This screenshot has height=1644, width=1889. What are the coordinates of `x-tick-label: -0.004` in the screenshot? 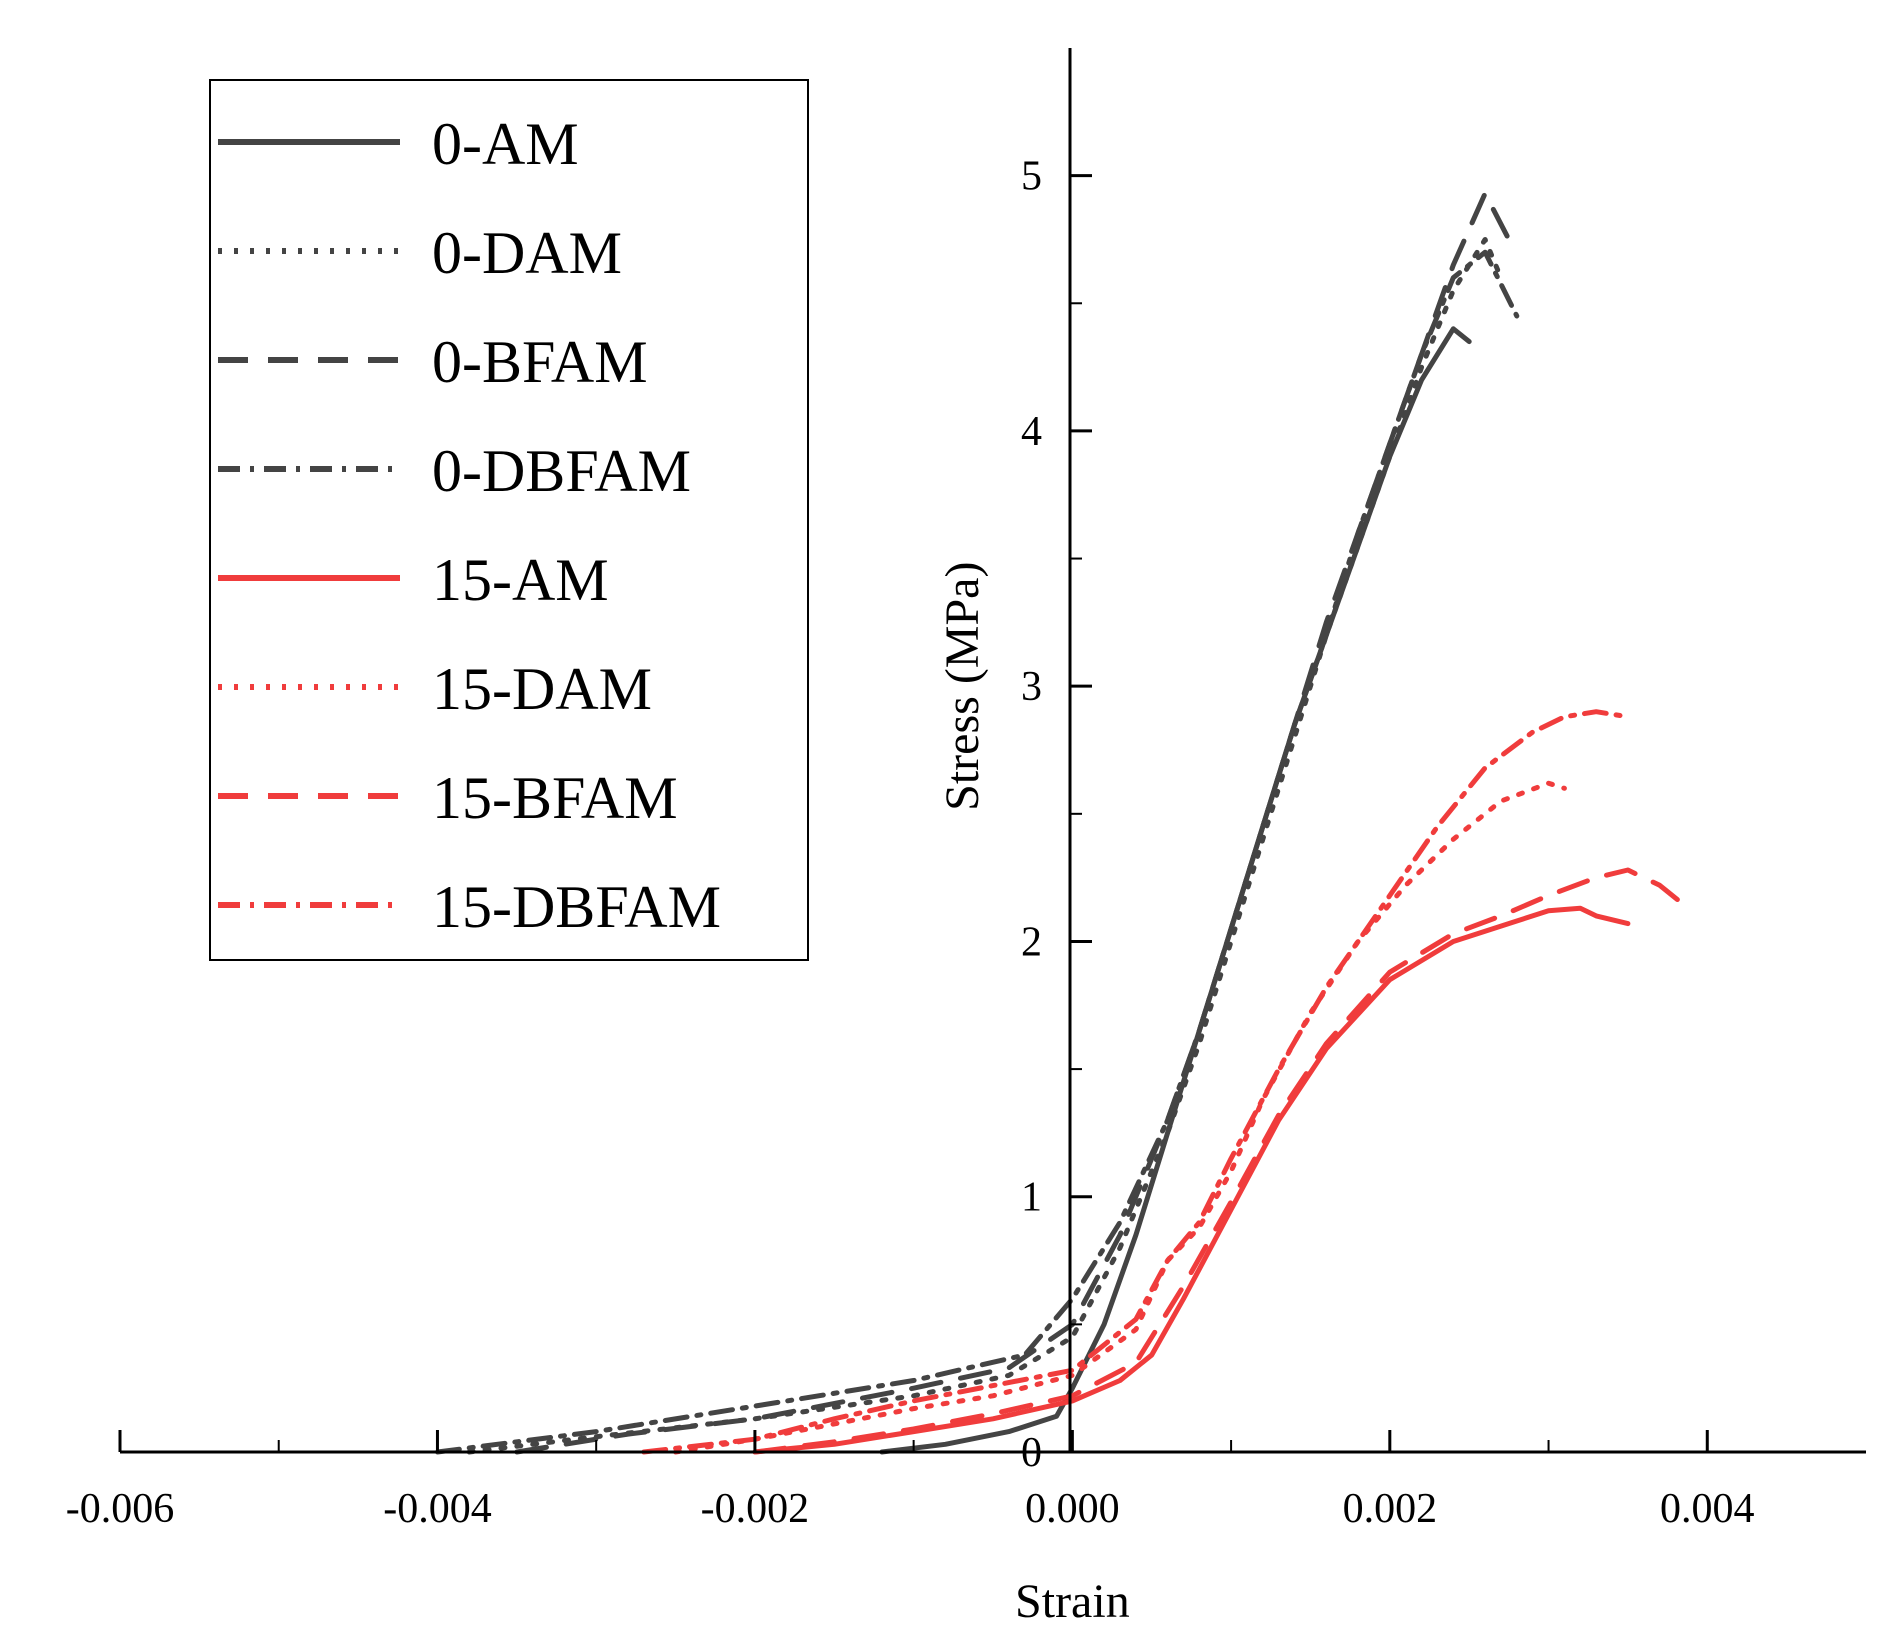 It's located at (437, 1509).